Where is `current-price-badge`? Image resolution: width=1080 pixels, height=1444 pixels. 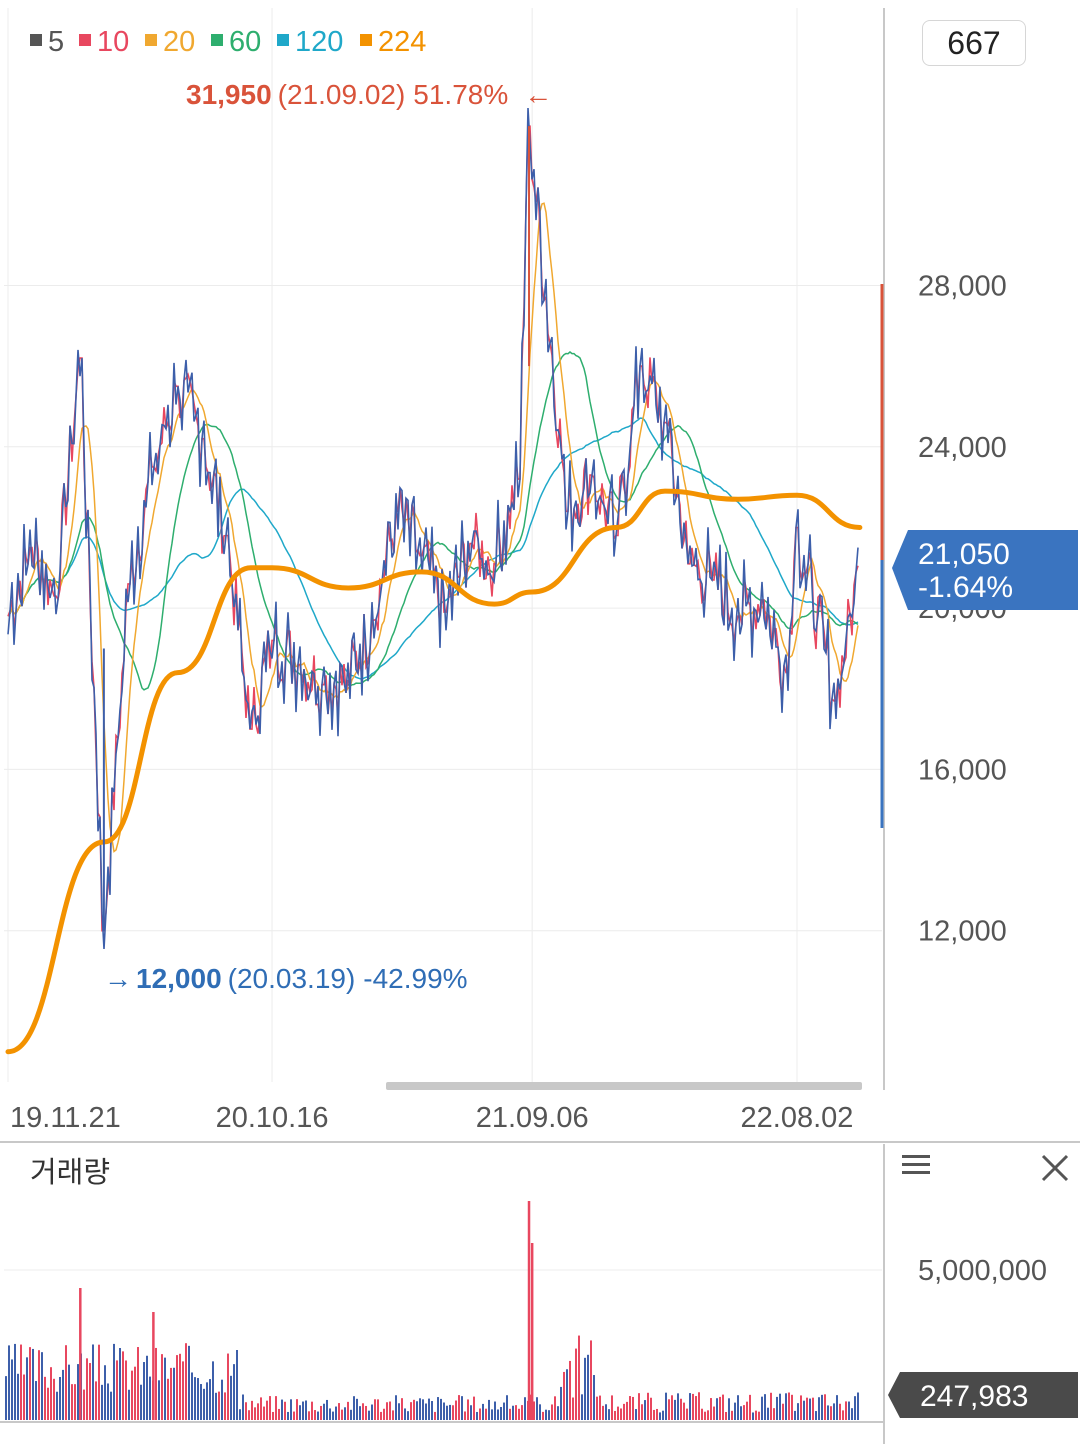 current-price-badge is located at coordinates (985, 570).